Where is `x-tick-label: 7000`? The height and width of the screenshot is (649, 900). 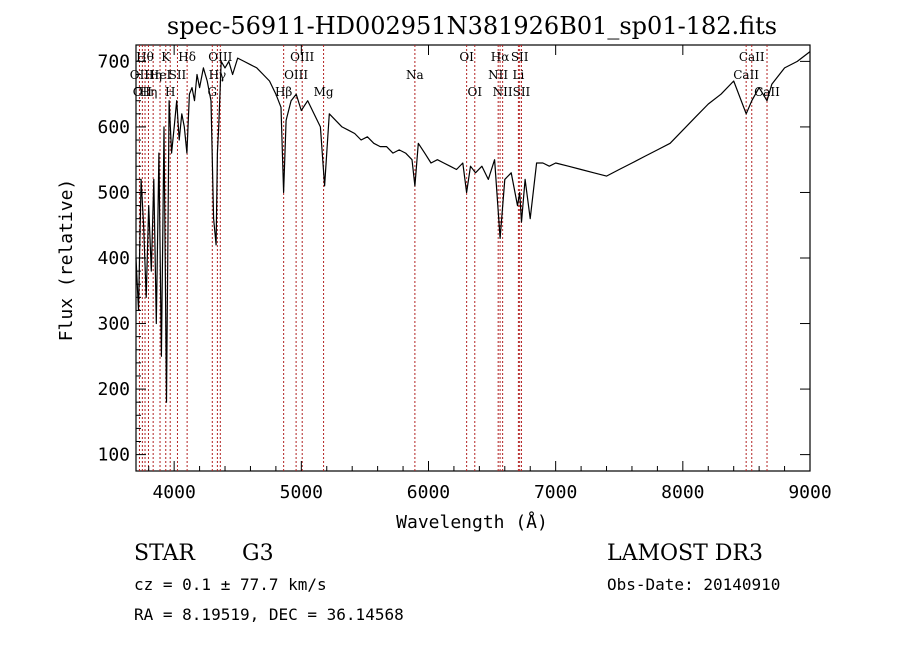 x-tick-label: 7000 is located at coordinates (555, 492).